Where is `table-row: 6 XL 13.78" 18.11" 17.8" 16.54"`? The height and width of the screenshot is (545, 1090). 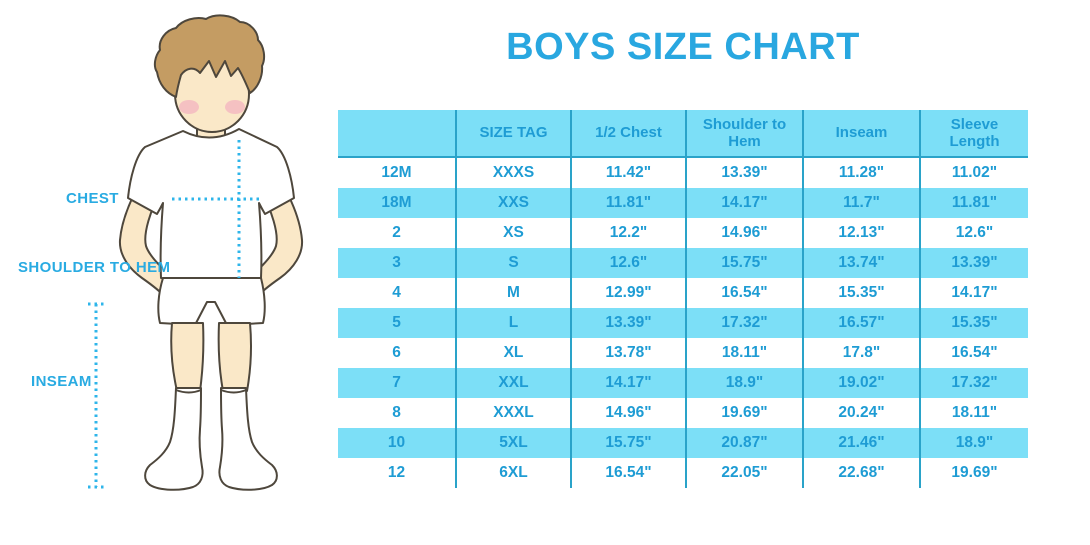
table-row: 6 XL 13.78" 18.11" 17.8" 16.54" is located at coordinates (683, 353).